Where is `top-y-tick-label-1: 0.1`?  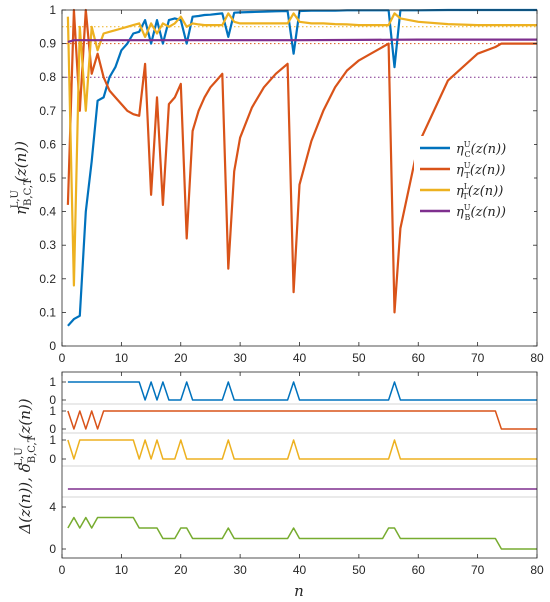
top-y-tick-label-1: 0.1 is located at coordinates (47, 312).